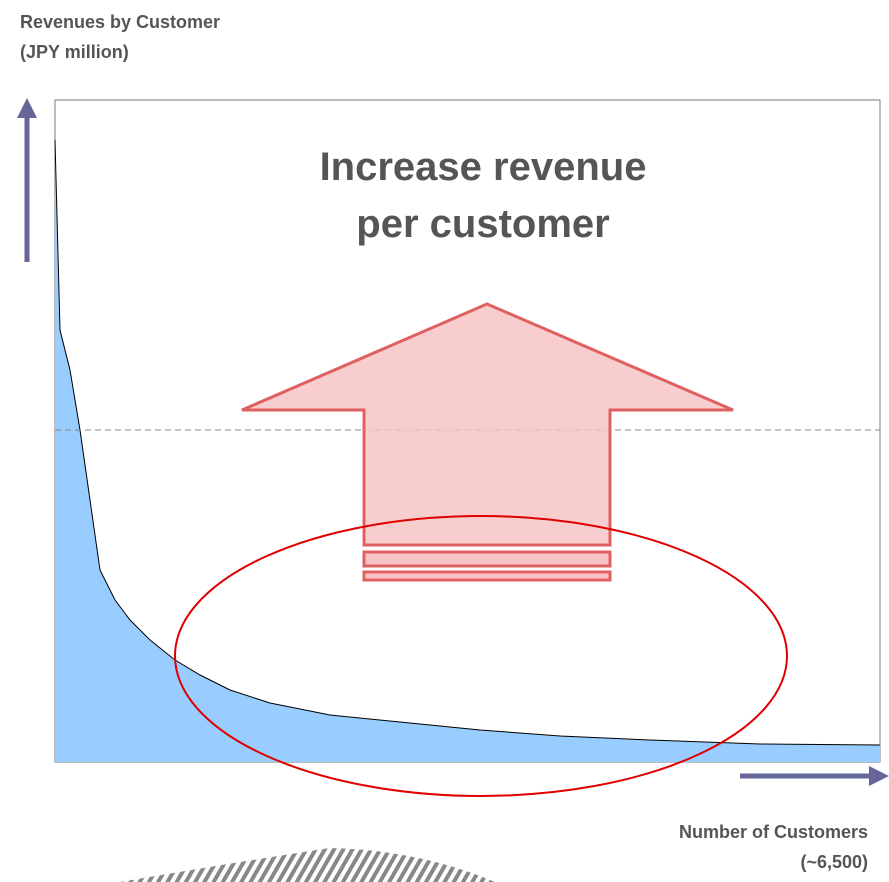  What do you see at coordinates (773, 832) in the screenshot?
I see `x-axis-label: Number of Customers` at bounding box center [773, 832].